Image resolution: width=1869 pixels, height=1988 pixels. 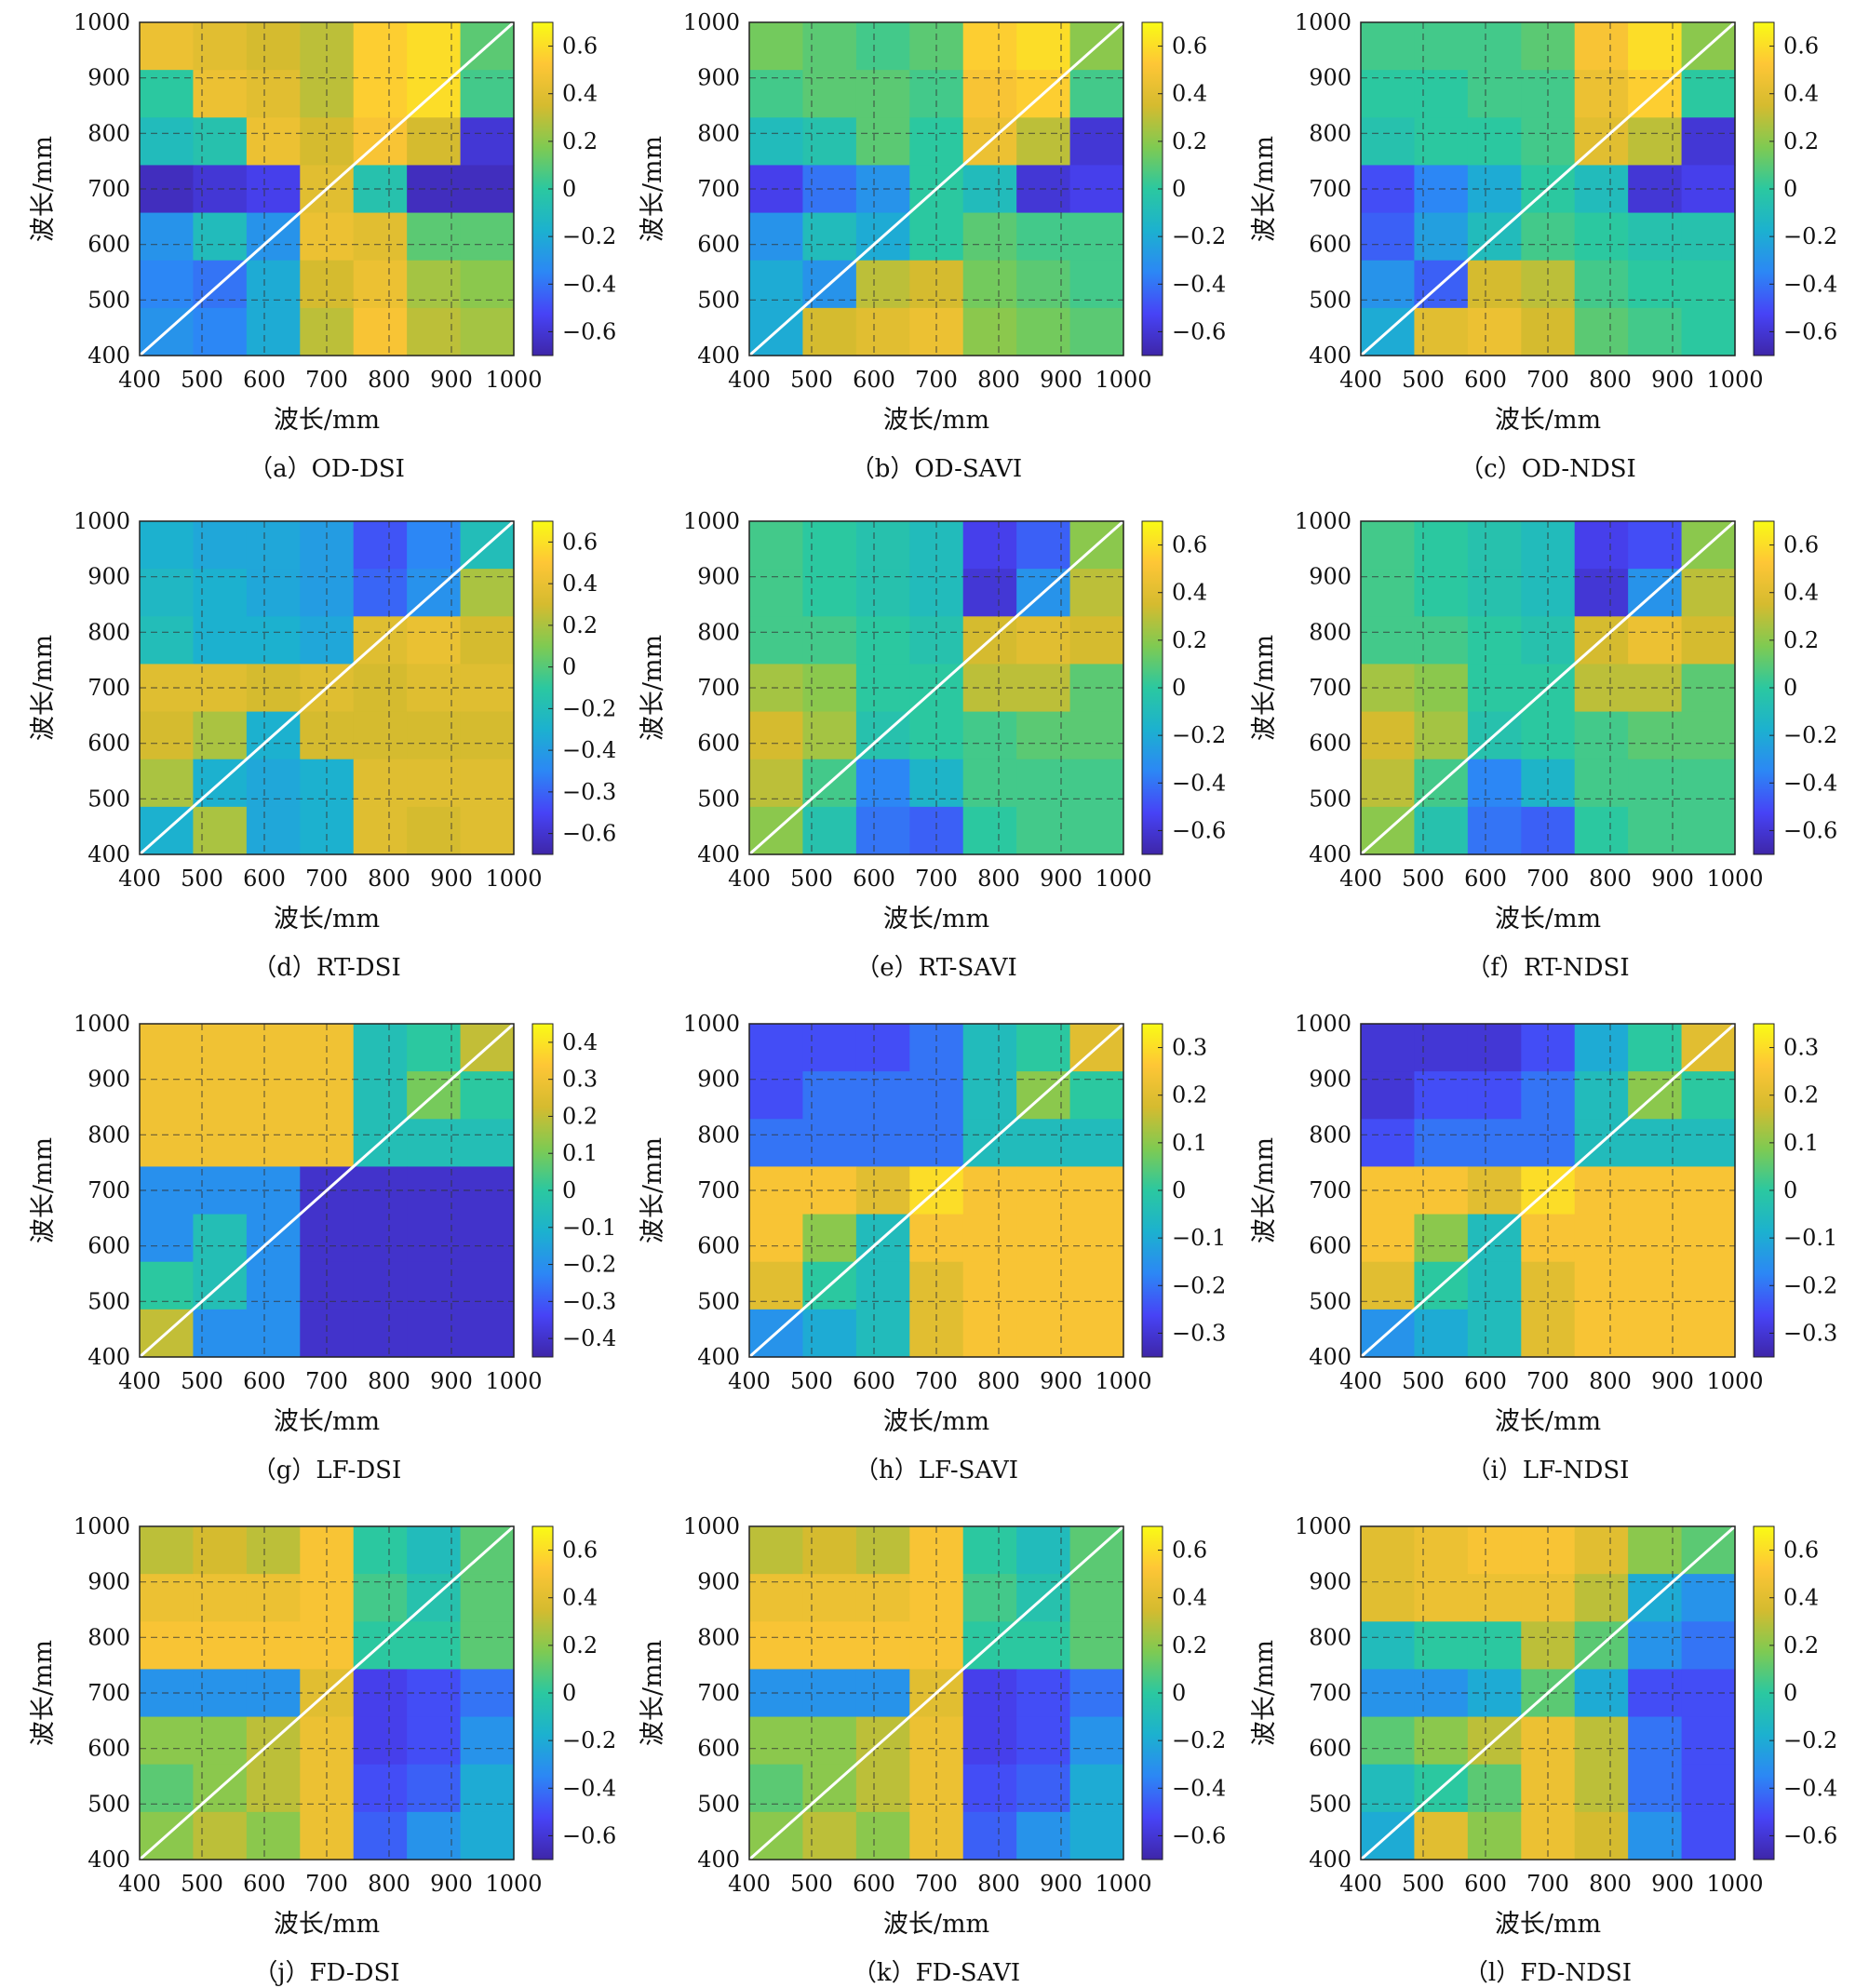 I want to click on y-tick-label: 500, so click(x=108, y=300).